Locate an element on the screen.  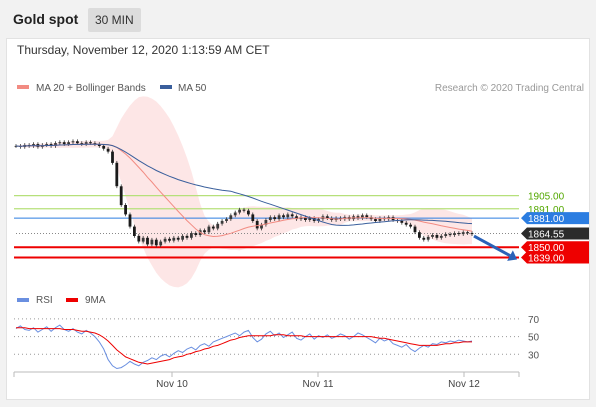
rsi-chart: 70 50 30 is located at coordinates (277, 342).